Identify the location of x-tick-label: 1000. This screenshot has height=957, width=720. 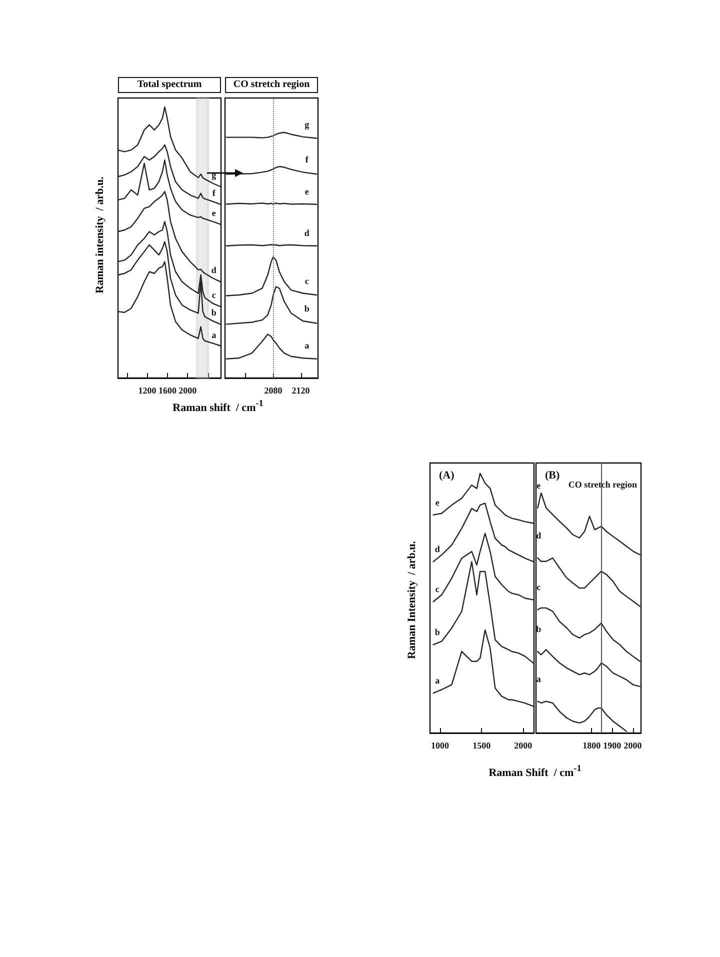
(440, 745).